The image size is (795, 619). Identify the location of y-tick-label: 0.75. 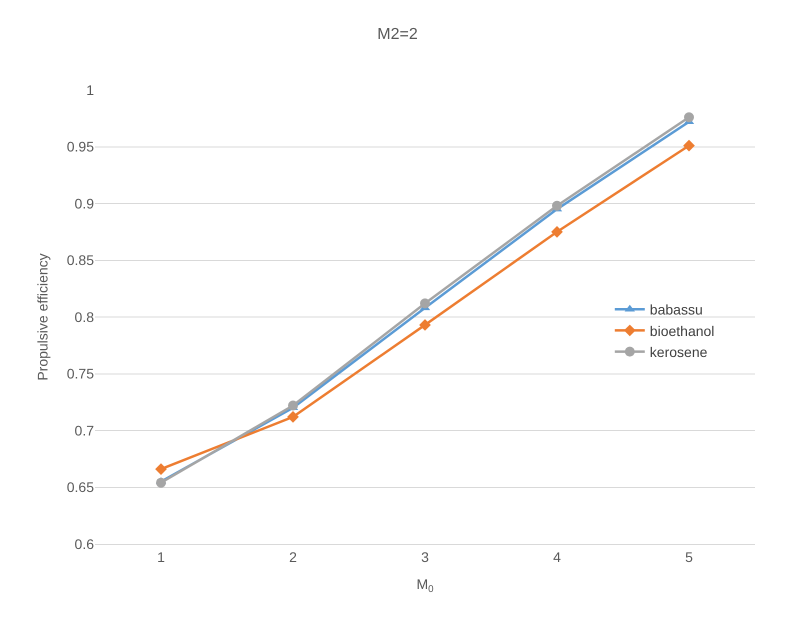
(80, 374).